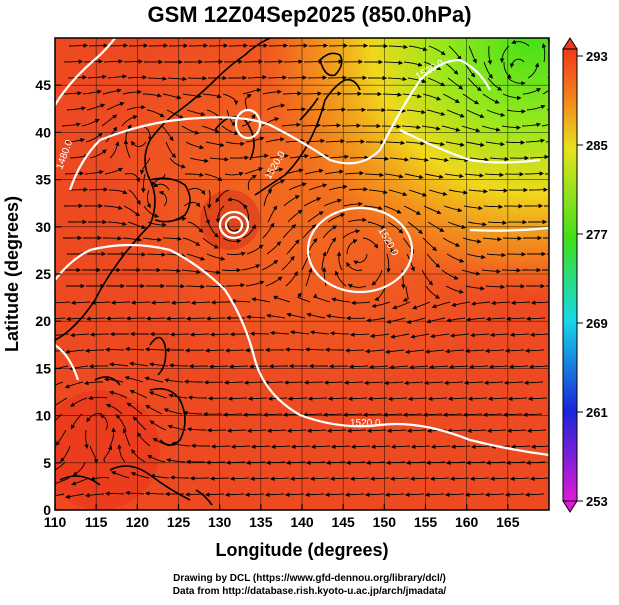  What do you see at coordinates (597, 501) in the screenshot?
I see `colorbar-tick-label: 253` at bounding box center [597, 501].